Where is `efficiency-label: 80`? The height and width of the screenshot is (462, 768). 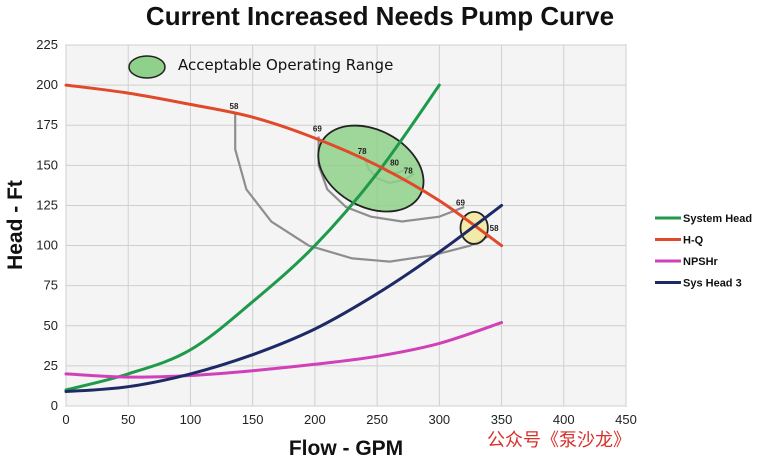
efficiency-label: 80 is located at coordinates (394, 162).